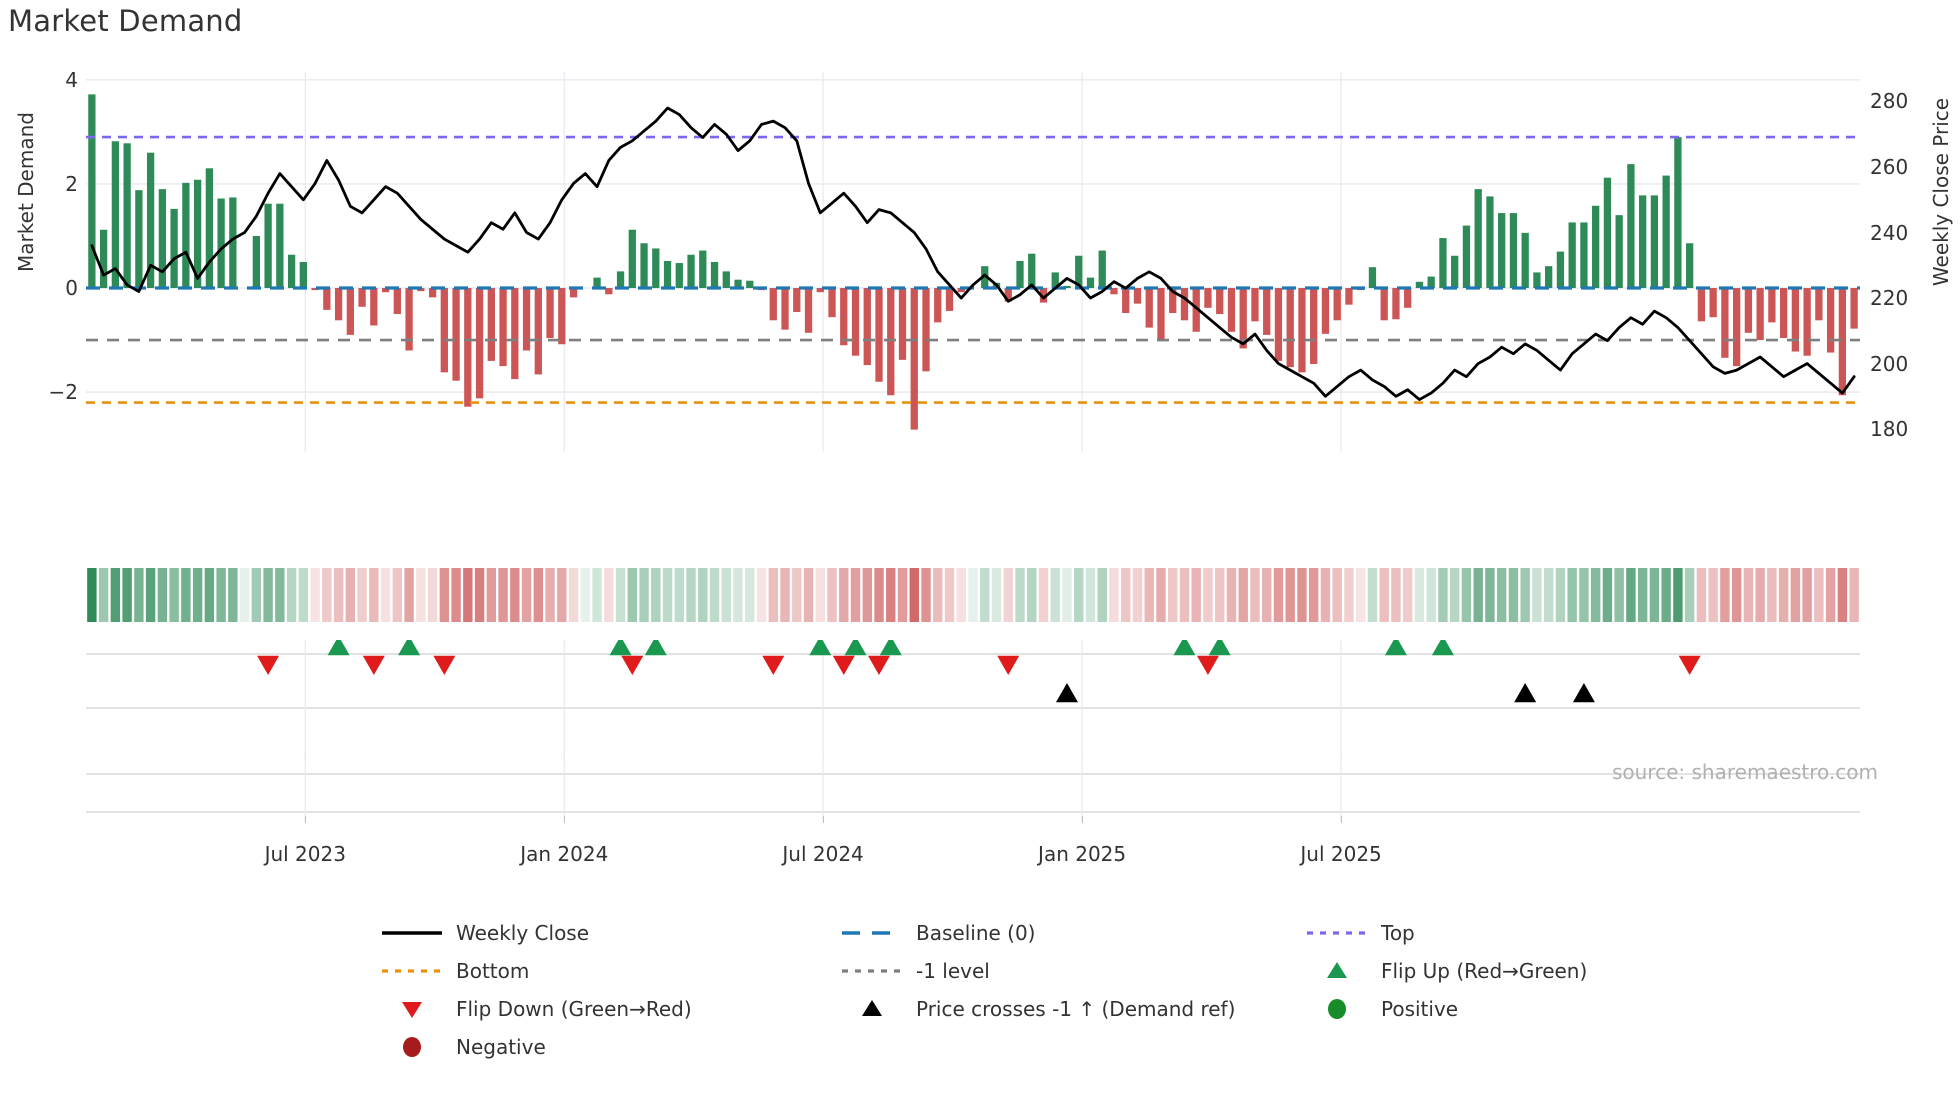 The height and width of the screenshot is (1102, 1960). Describe the element at coordinates (973, 700) in the screenshot. I see `flip-marker-panel` at that location.